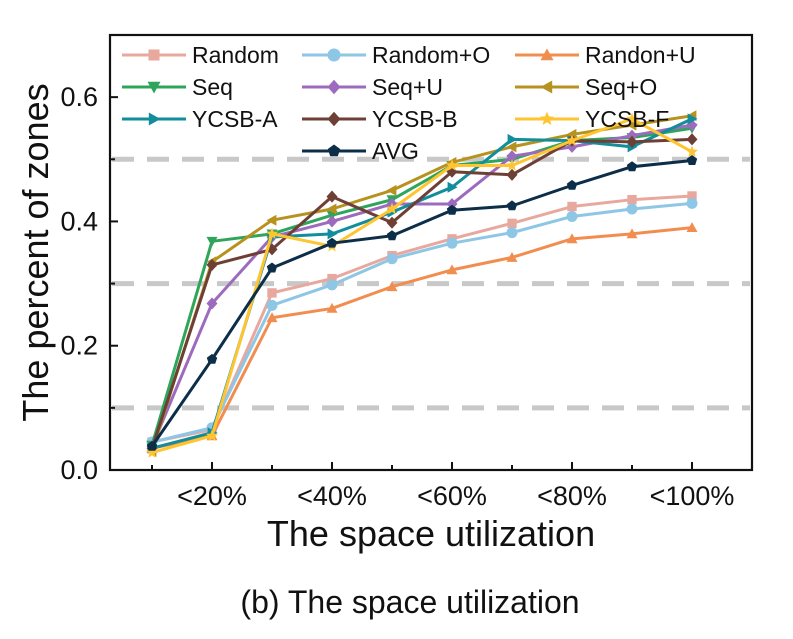 The height and width of the screenshot is (639, 793). I want to click on x-tick-label-1: <40%, so click(332, 496).